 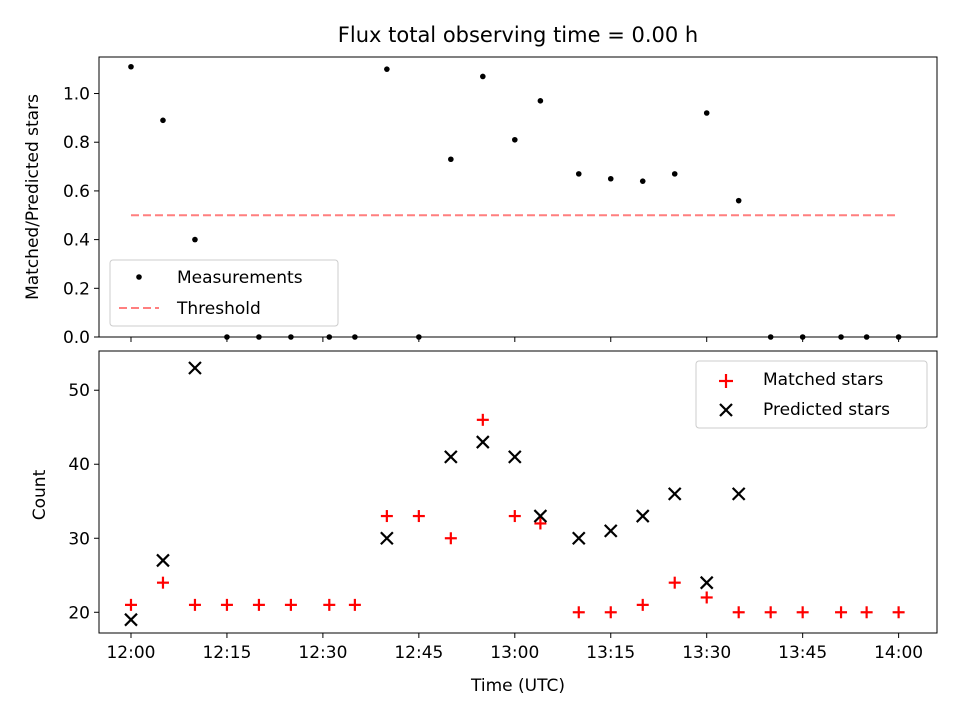 I want to click on legend-matched-marker, so click(x=726, y=381).